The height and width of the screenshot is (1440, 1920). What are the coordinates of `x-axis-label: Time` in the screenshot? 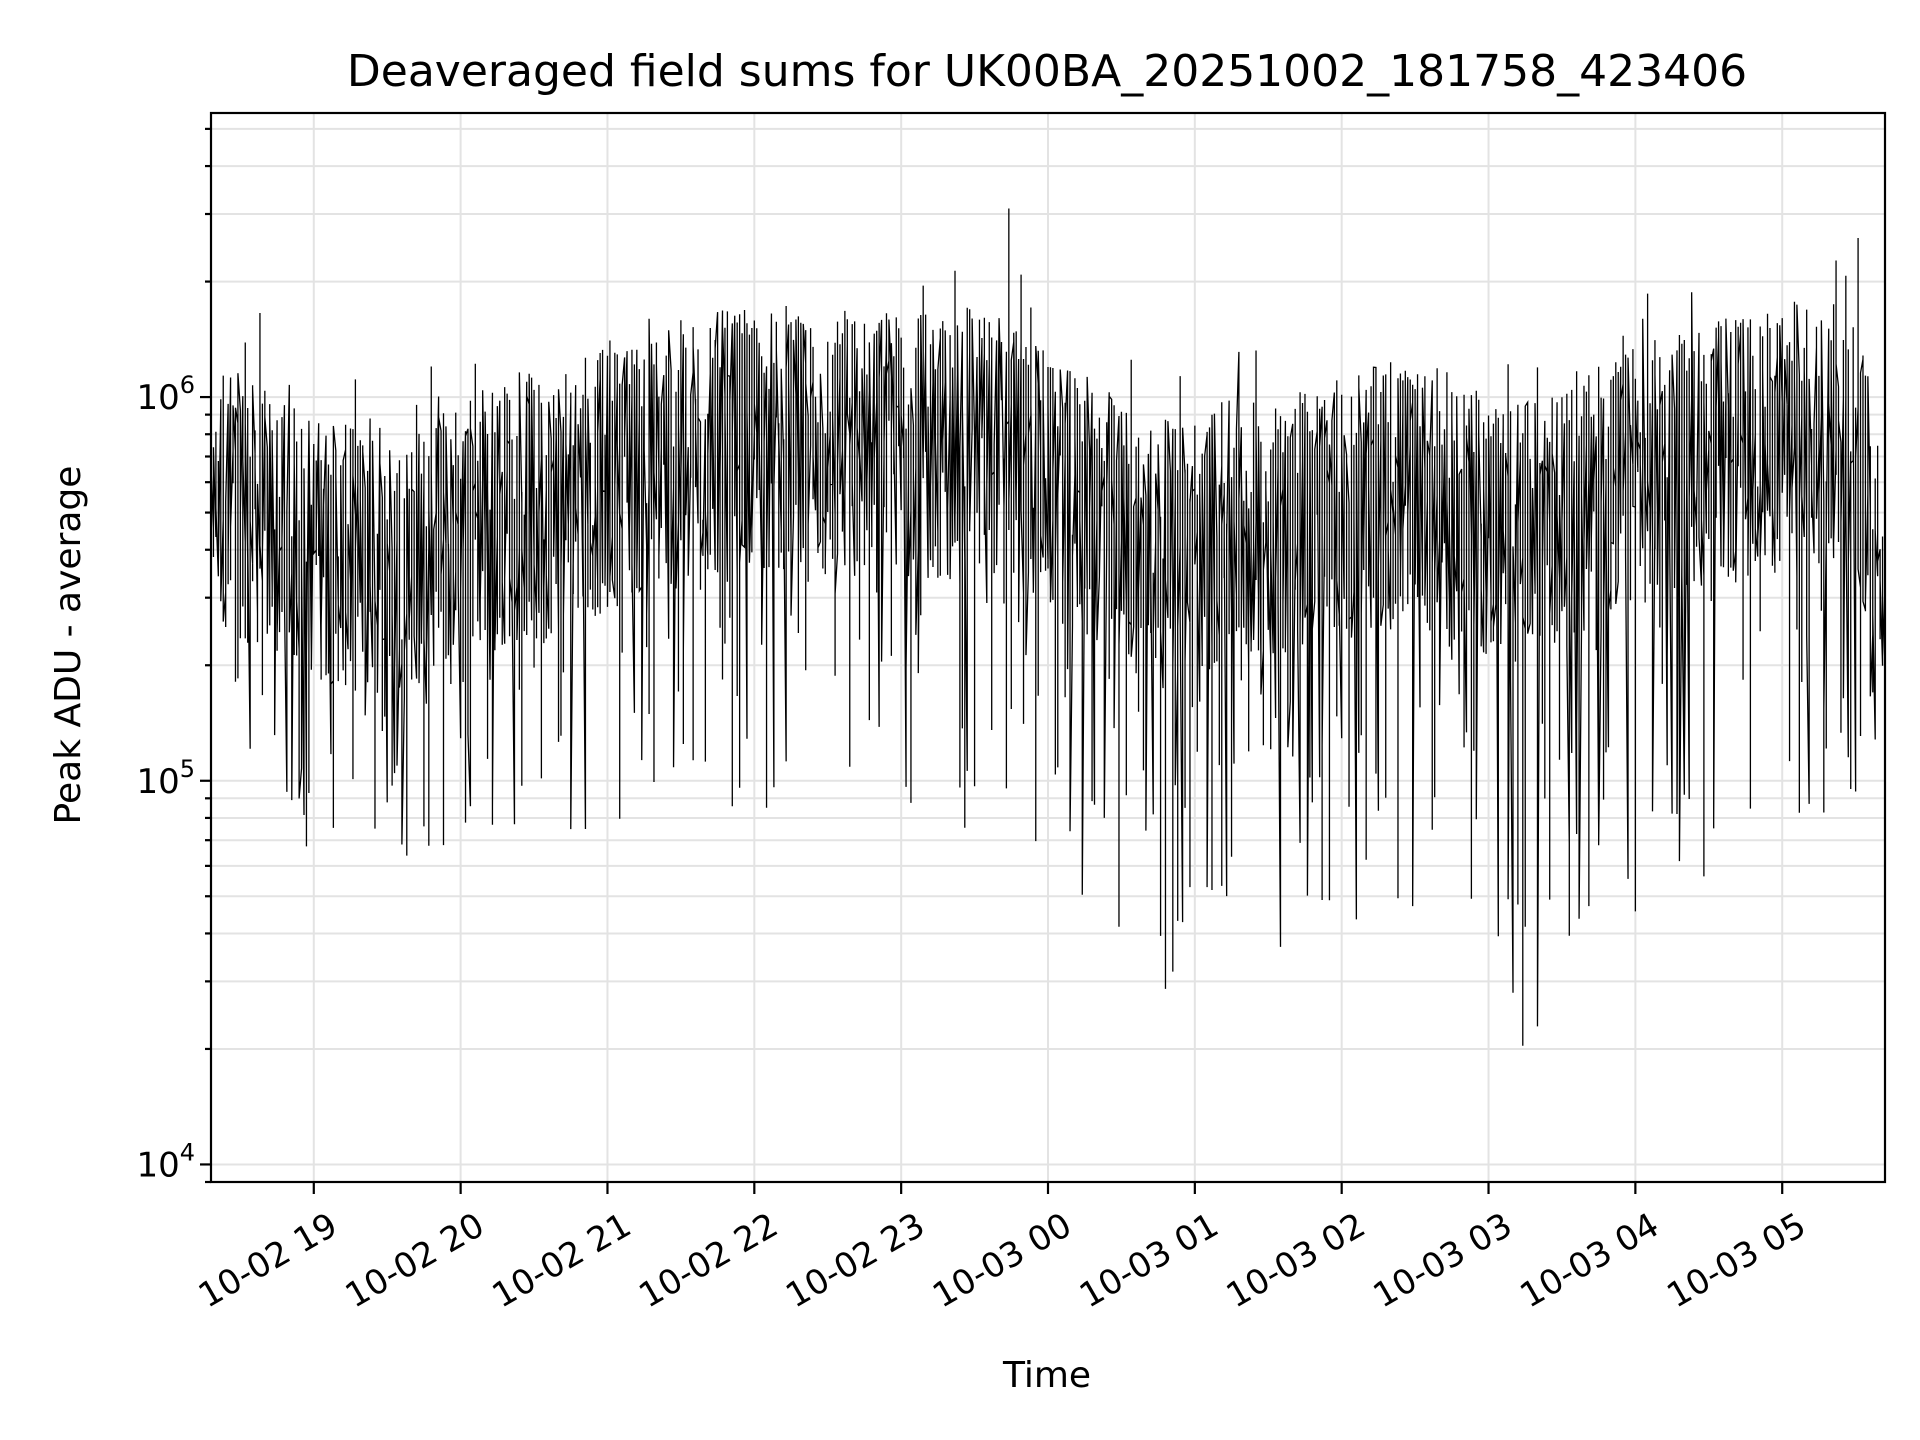 It's located at (1046, 1375).